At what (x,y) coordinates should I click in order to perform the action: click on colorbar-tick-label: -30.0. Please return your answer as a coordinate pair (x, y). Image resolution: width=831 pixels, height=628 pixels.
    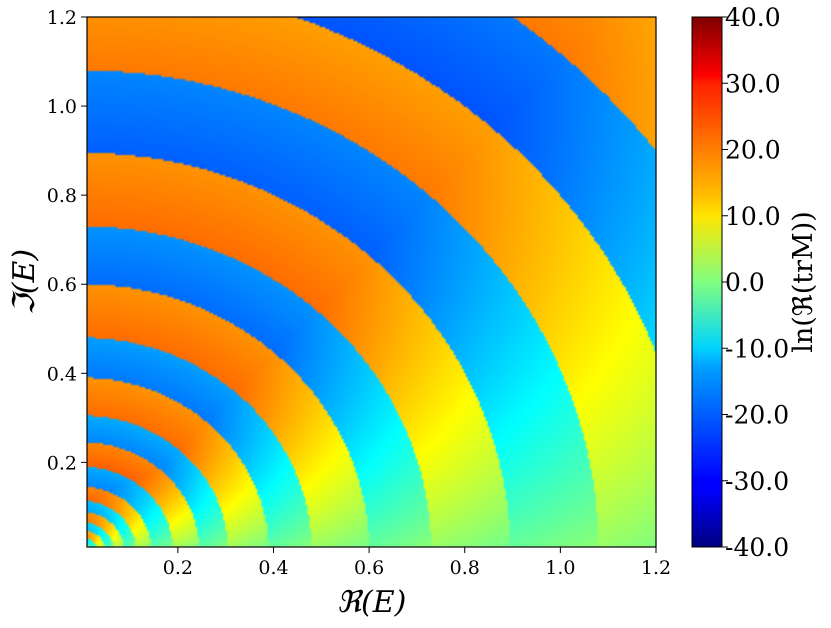
    Looking at the image, I should click on (757, 481).